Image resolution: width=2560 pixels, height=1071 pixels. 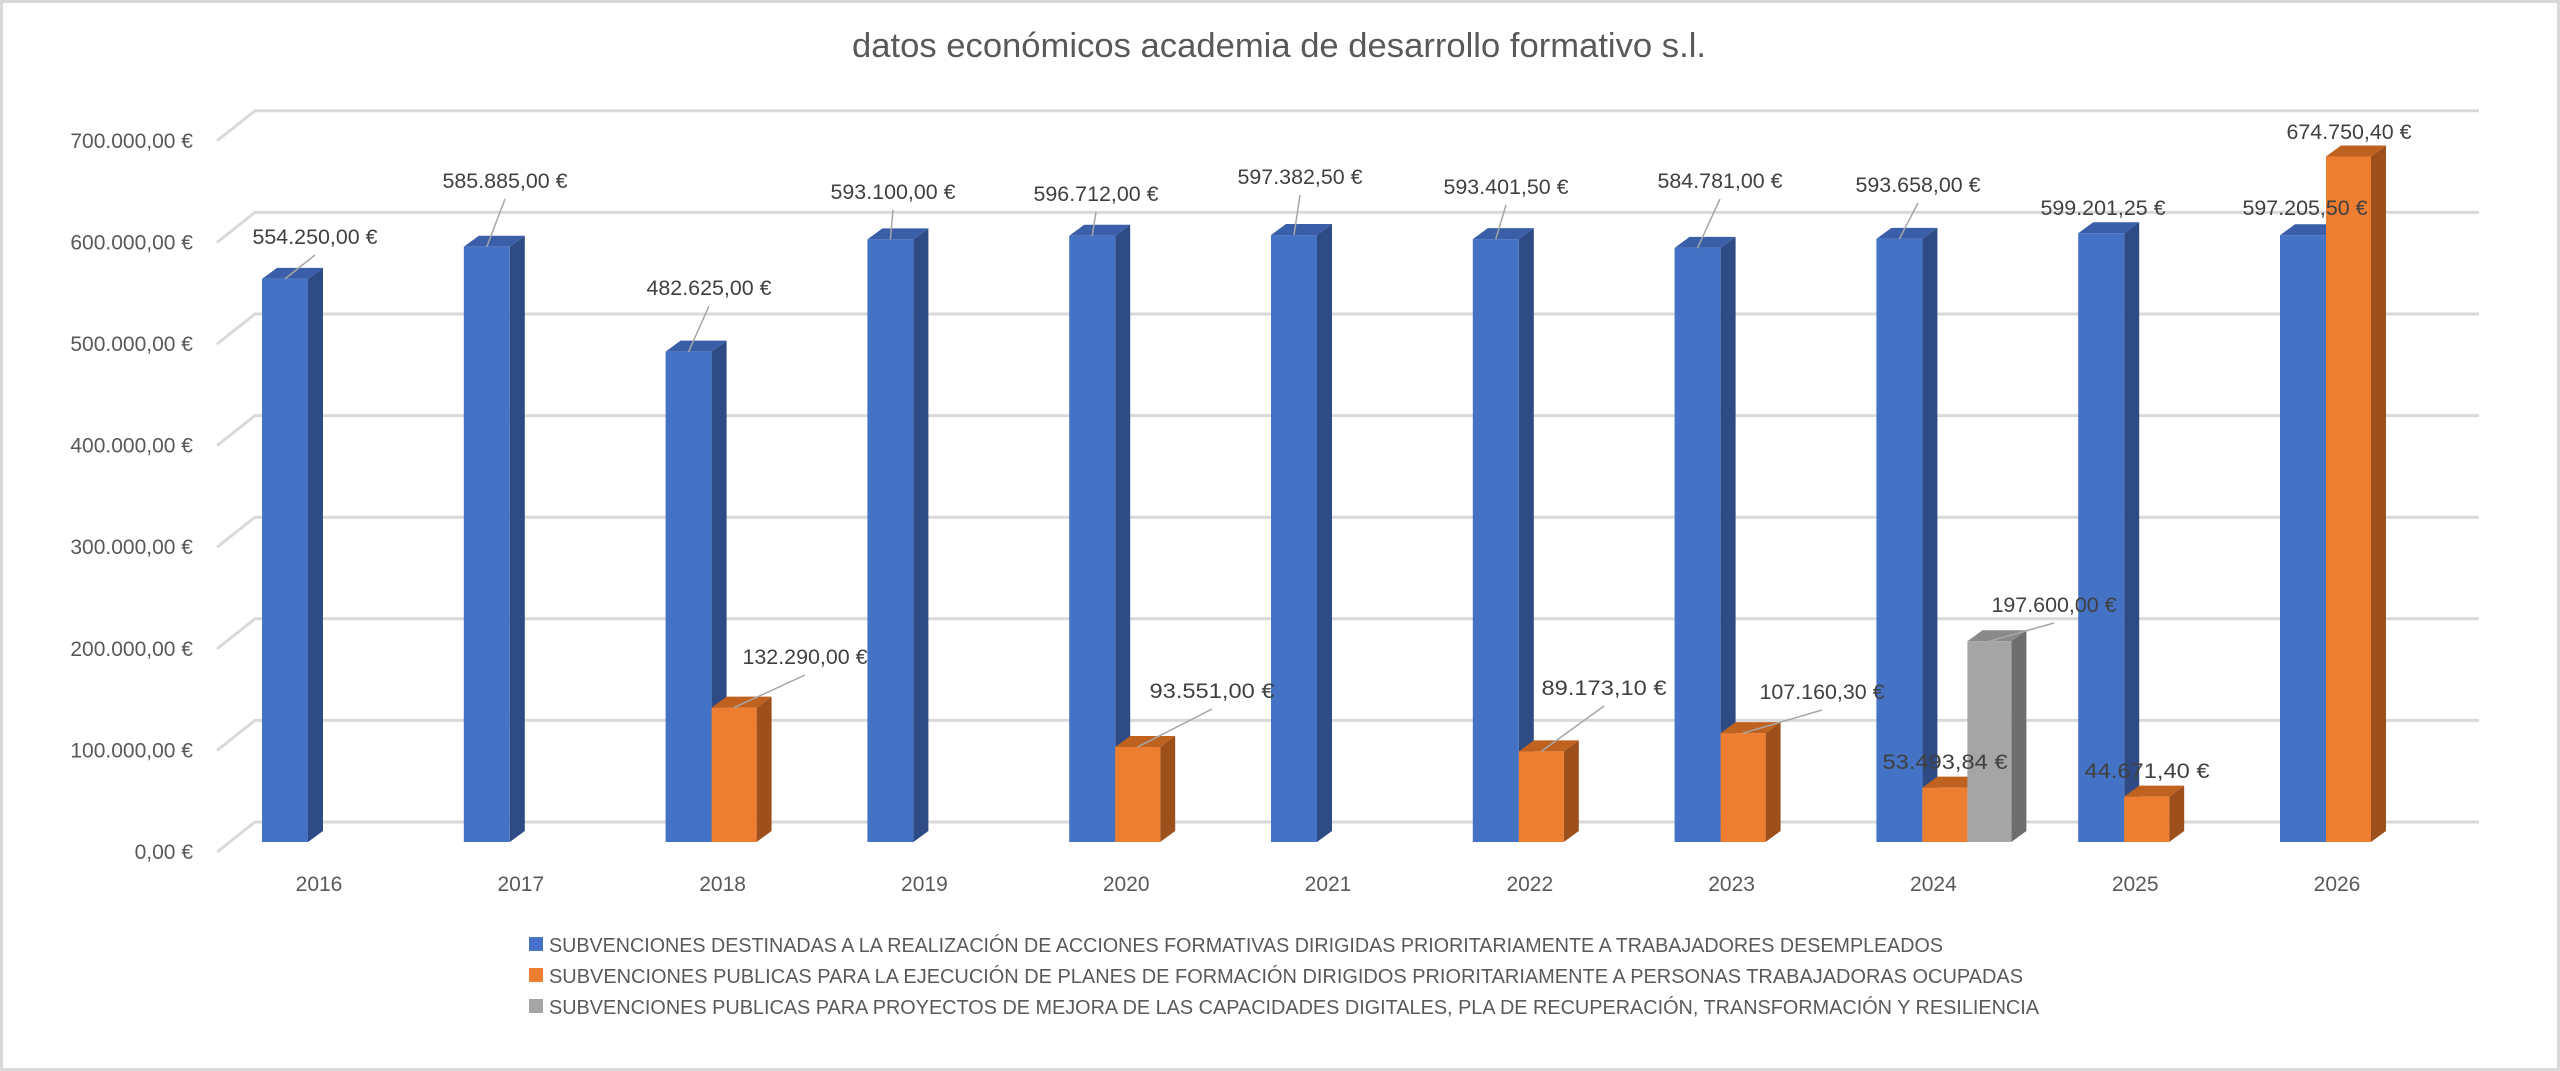 I want to click on data-label: 53.493,84 €, so click(x=1945, y=762).